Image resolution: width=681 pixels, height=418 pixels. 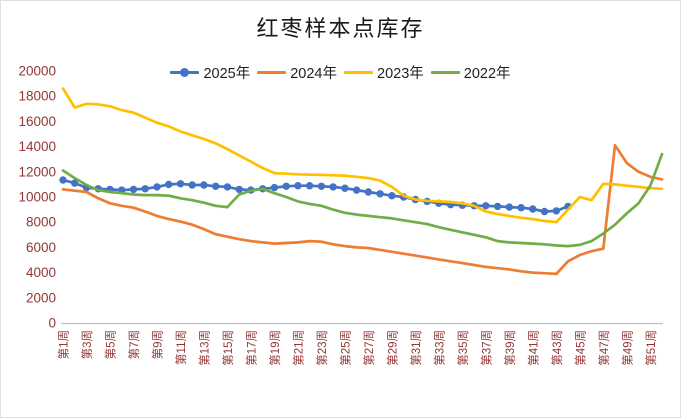 I want to click on y-axis-tick-label: 18000, so click(x=37, y=96).